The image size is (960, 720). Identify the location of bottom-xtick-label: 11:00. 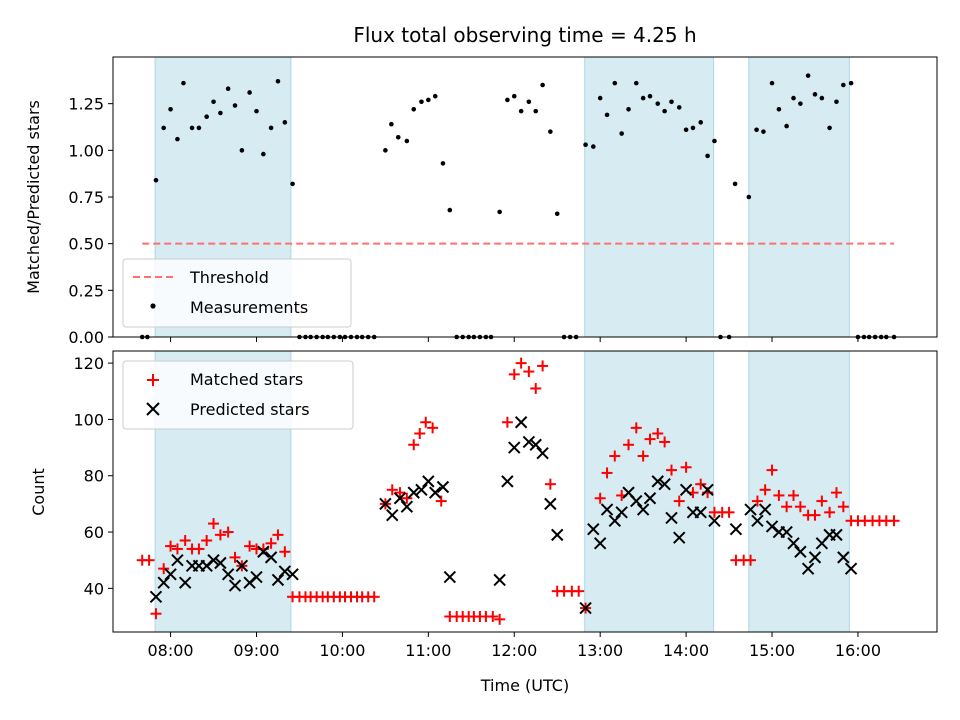
(428, 650).